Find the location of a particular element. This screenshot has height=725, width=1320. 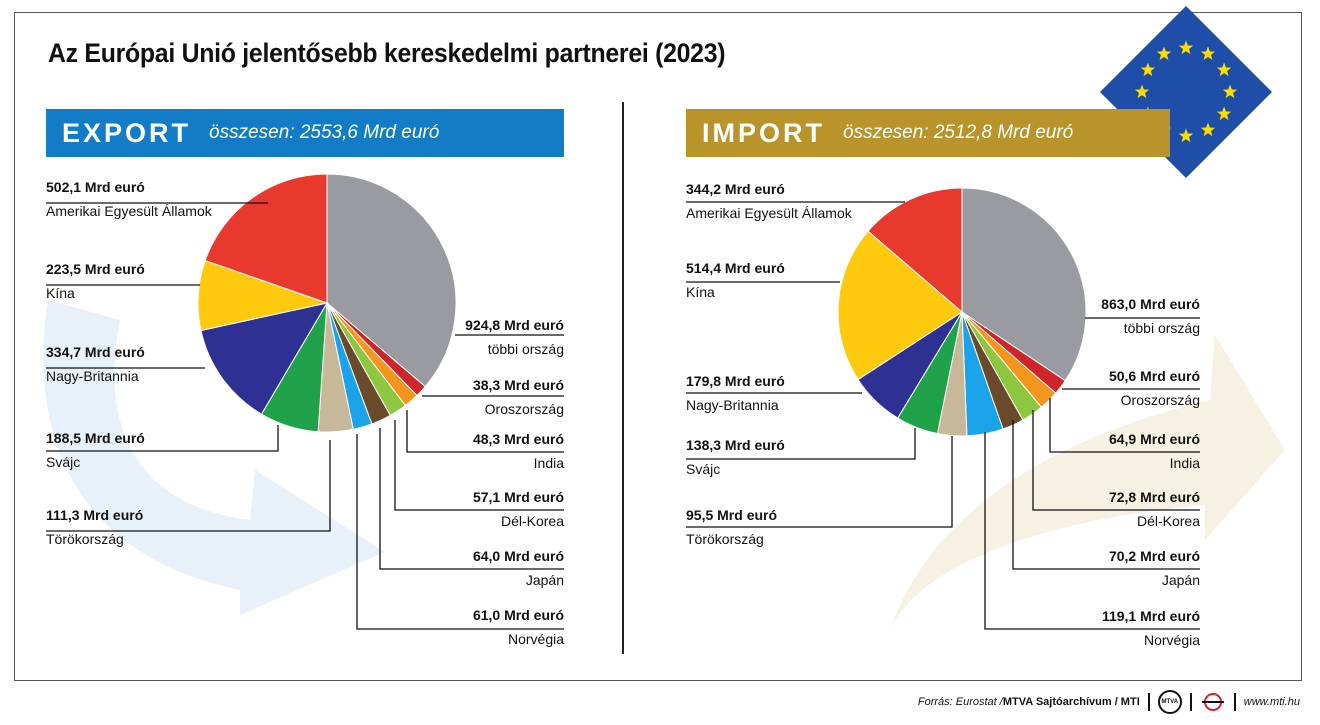

export-value-india: 48,3 Mrd euró is located at coordinates (518, 439).